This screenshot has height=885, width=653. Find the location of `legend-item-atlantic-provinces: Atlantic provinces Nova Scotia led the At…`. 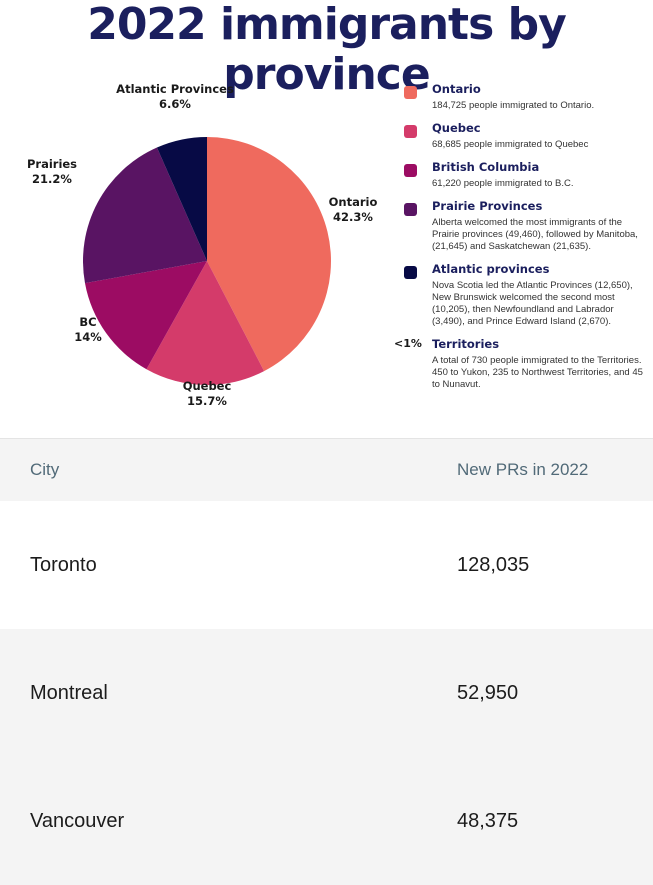

legend-item-atlantic-provinces: Atlantic provinces Nova Scotia led the At… is located at coordinates (523, 295).